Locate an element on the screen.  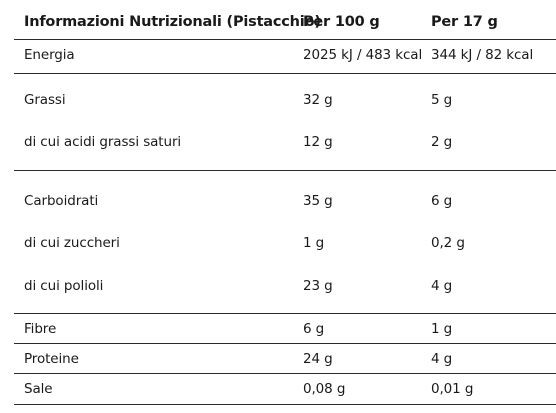
row-value-zuccheri-100g: 1 g is located at coordinates (314, 243).